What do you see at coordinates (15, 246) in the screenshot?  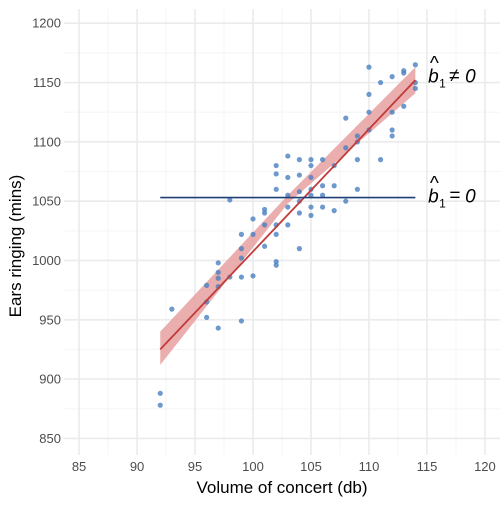 I see `y-axis-title: Ears ringing (mins)` at bounding box center [15, 246].